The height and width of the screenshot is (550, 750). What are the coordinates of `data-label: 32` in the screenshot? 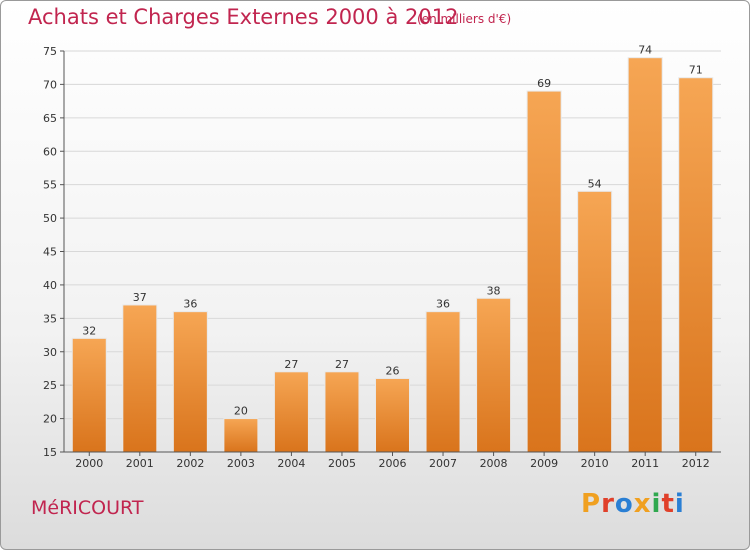 It's located at (89, 330).